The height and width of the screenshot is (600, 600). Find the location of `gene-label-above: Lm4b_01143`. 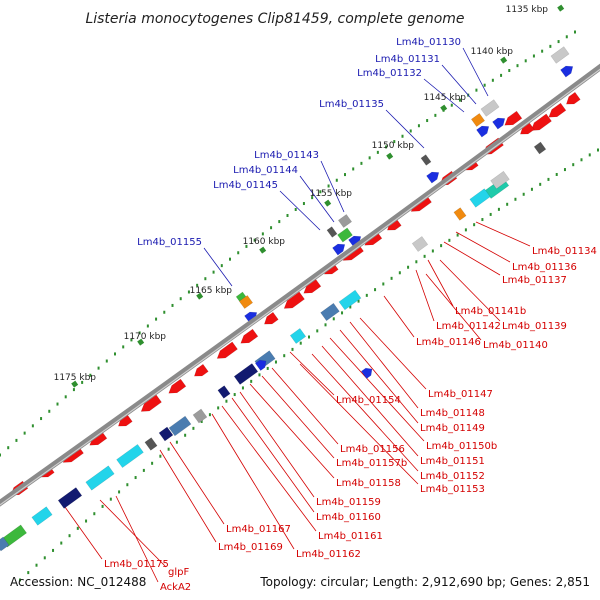

gene-label-above: Lm4b_01143 is located at coordinates (286, 155).